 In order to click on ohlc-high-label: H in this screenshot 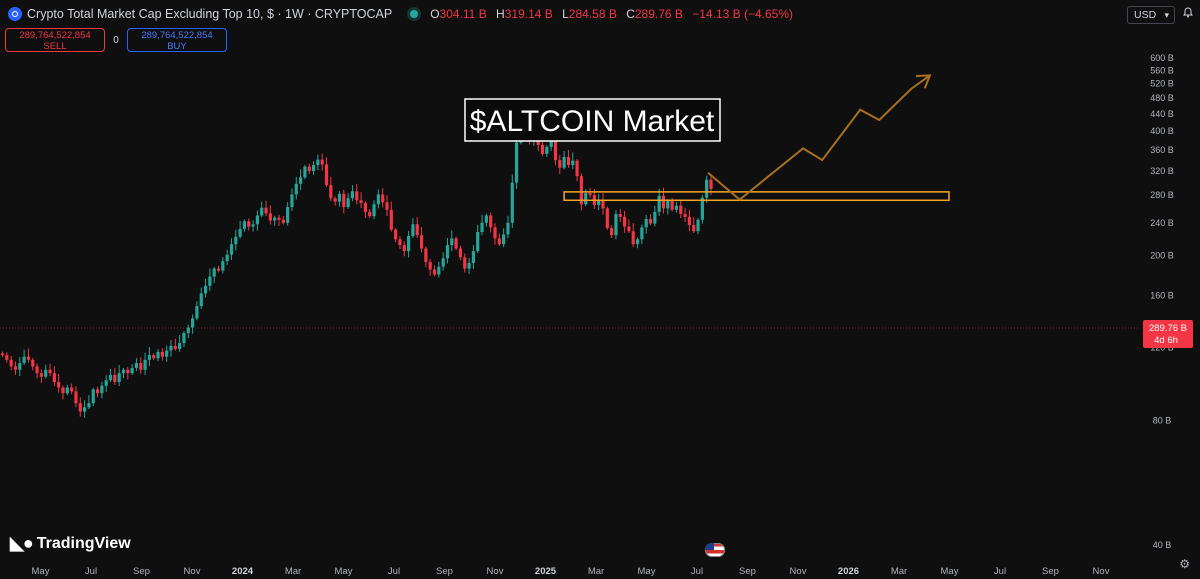, I will do `click(500, 14)`.